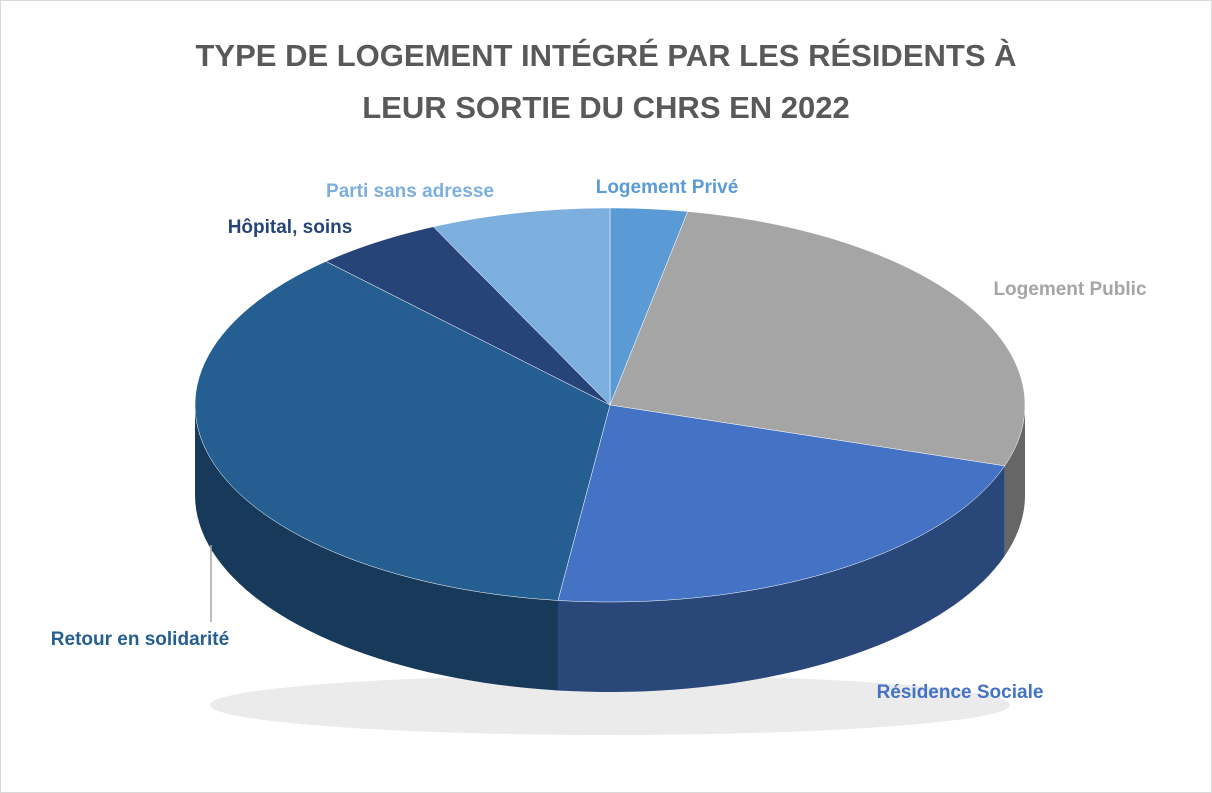  What do you see at coordinates (410, 191) in the screenshot?
I see `slice-label: Parti sans adresse` at bounding box center [410, 191].